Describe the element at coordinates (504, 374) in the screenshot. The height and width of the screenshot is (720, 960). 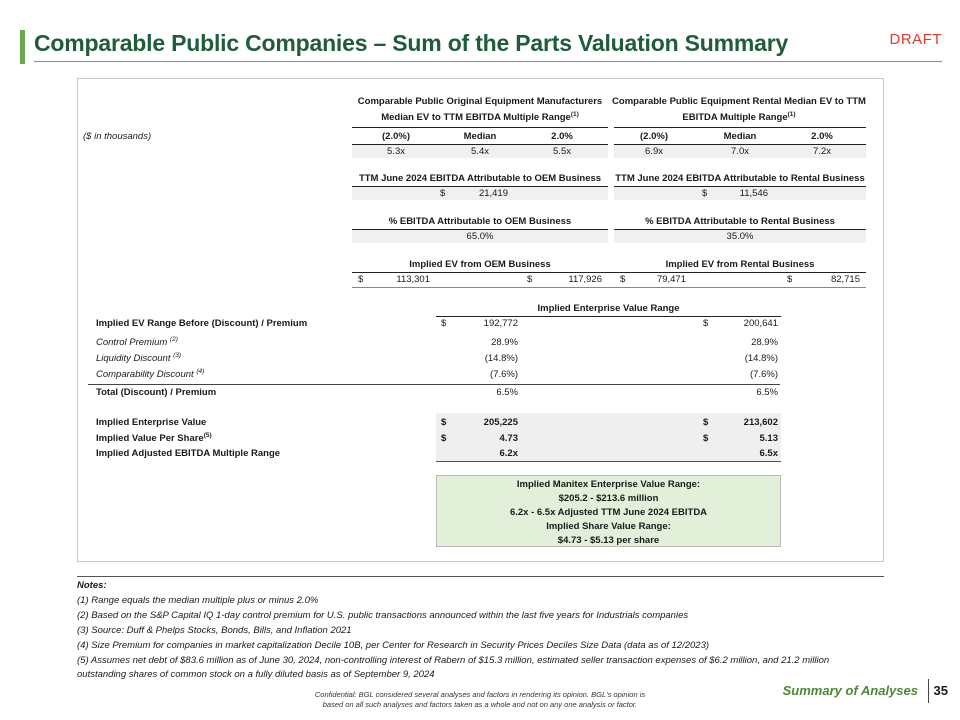
I see `range-row-low: (7.6%)` at that location.